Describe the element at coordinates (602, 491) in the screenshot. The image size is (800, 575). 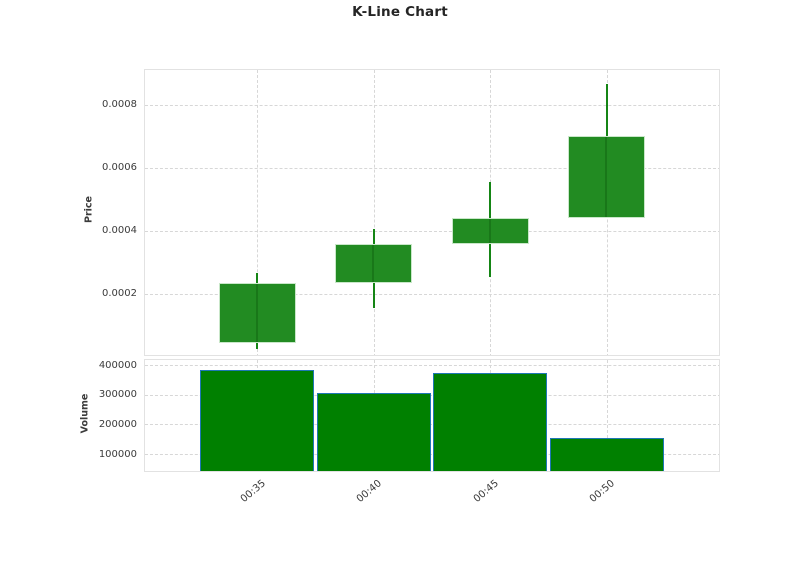
I see `x-tick-label: 00:50` at that location.